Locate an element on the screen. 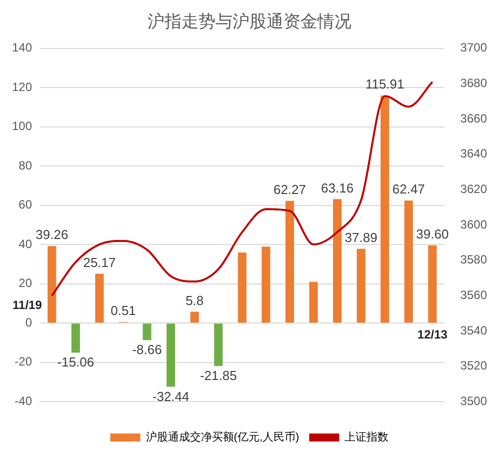 The image size is (499, 457). y2-tick-label: 3700 is located at coordinates (474, 47).